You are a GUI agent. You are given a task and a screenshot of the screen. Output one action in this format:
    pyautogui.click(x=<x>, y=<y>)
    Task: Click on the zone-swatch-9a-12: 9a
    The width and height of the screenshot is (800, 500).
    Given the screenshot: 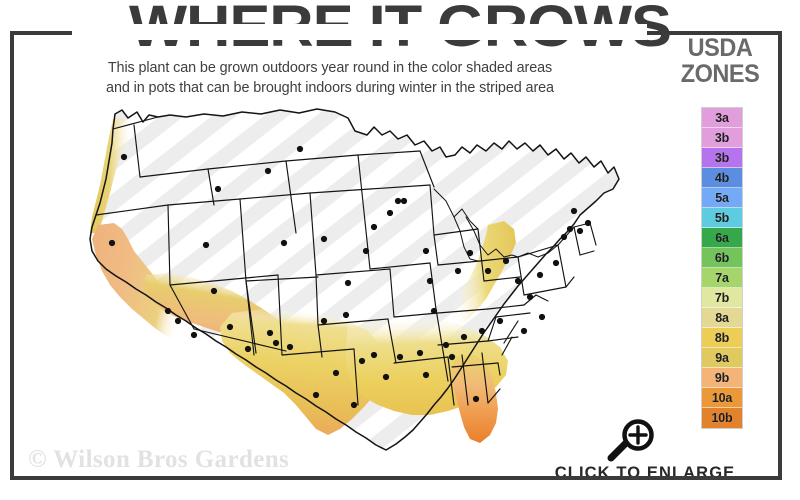 What is the action you would take?
    pyautogui.click(x=722, y=358)
    